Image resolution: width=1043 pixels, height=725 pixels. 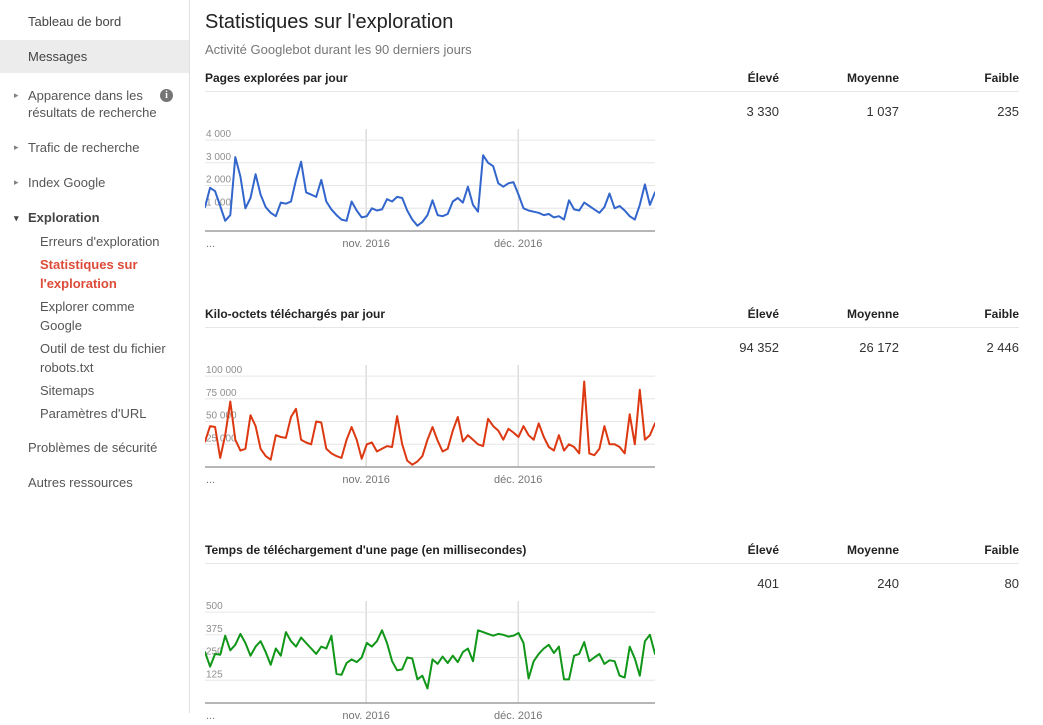 I want to click on sidebar-item-crawl: ▾ Exploration, so click(x=94, y=217).